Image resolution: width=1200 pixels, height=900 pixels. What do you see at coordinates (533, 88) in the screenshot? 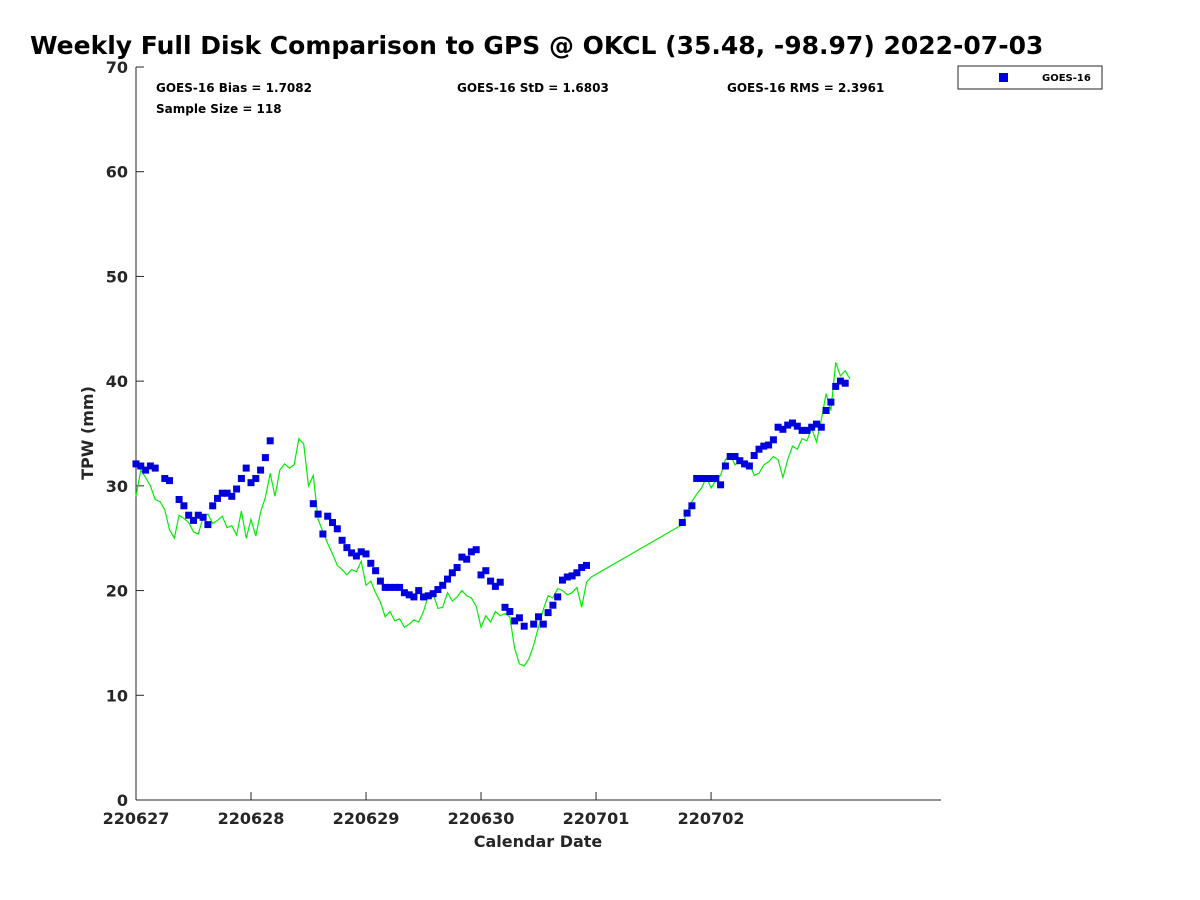
I see `stat-std: GOES-16 StD = 1.6803` at bounding box center [533, 88].